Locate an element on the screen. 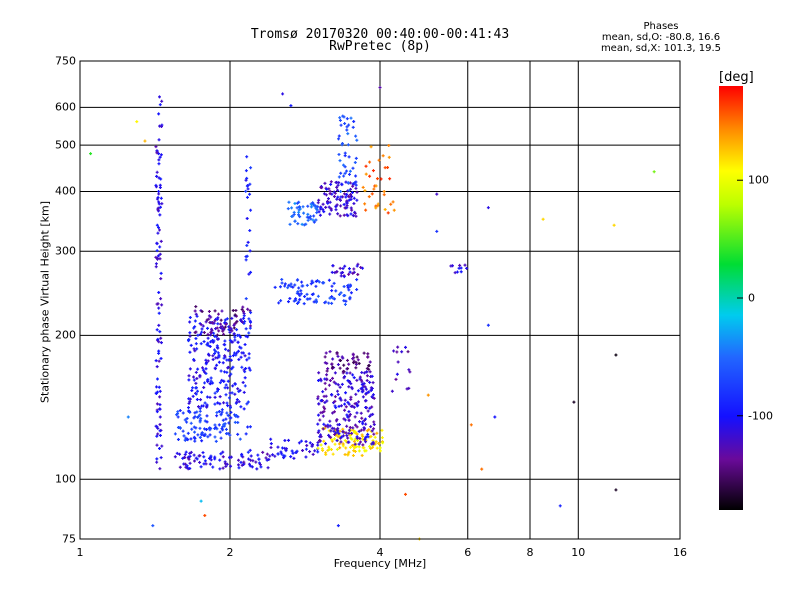 This screenshot has width=800, height=600. chart-subtitle: RwPretec (8p) is located at coordinates (380, 46).